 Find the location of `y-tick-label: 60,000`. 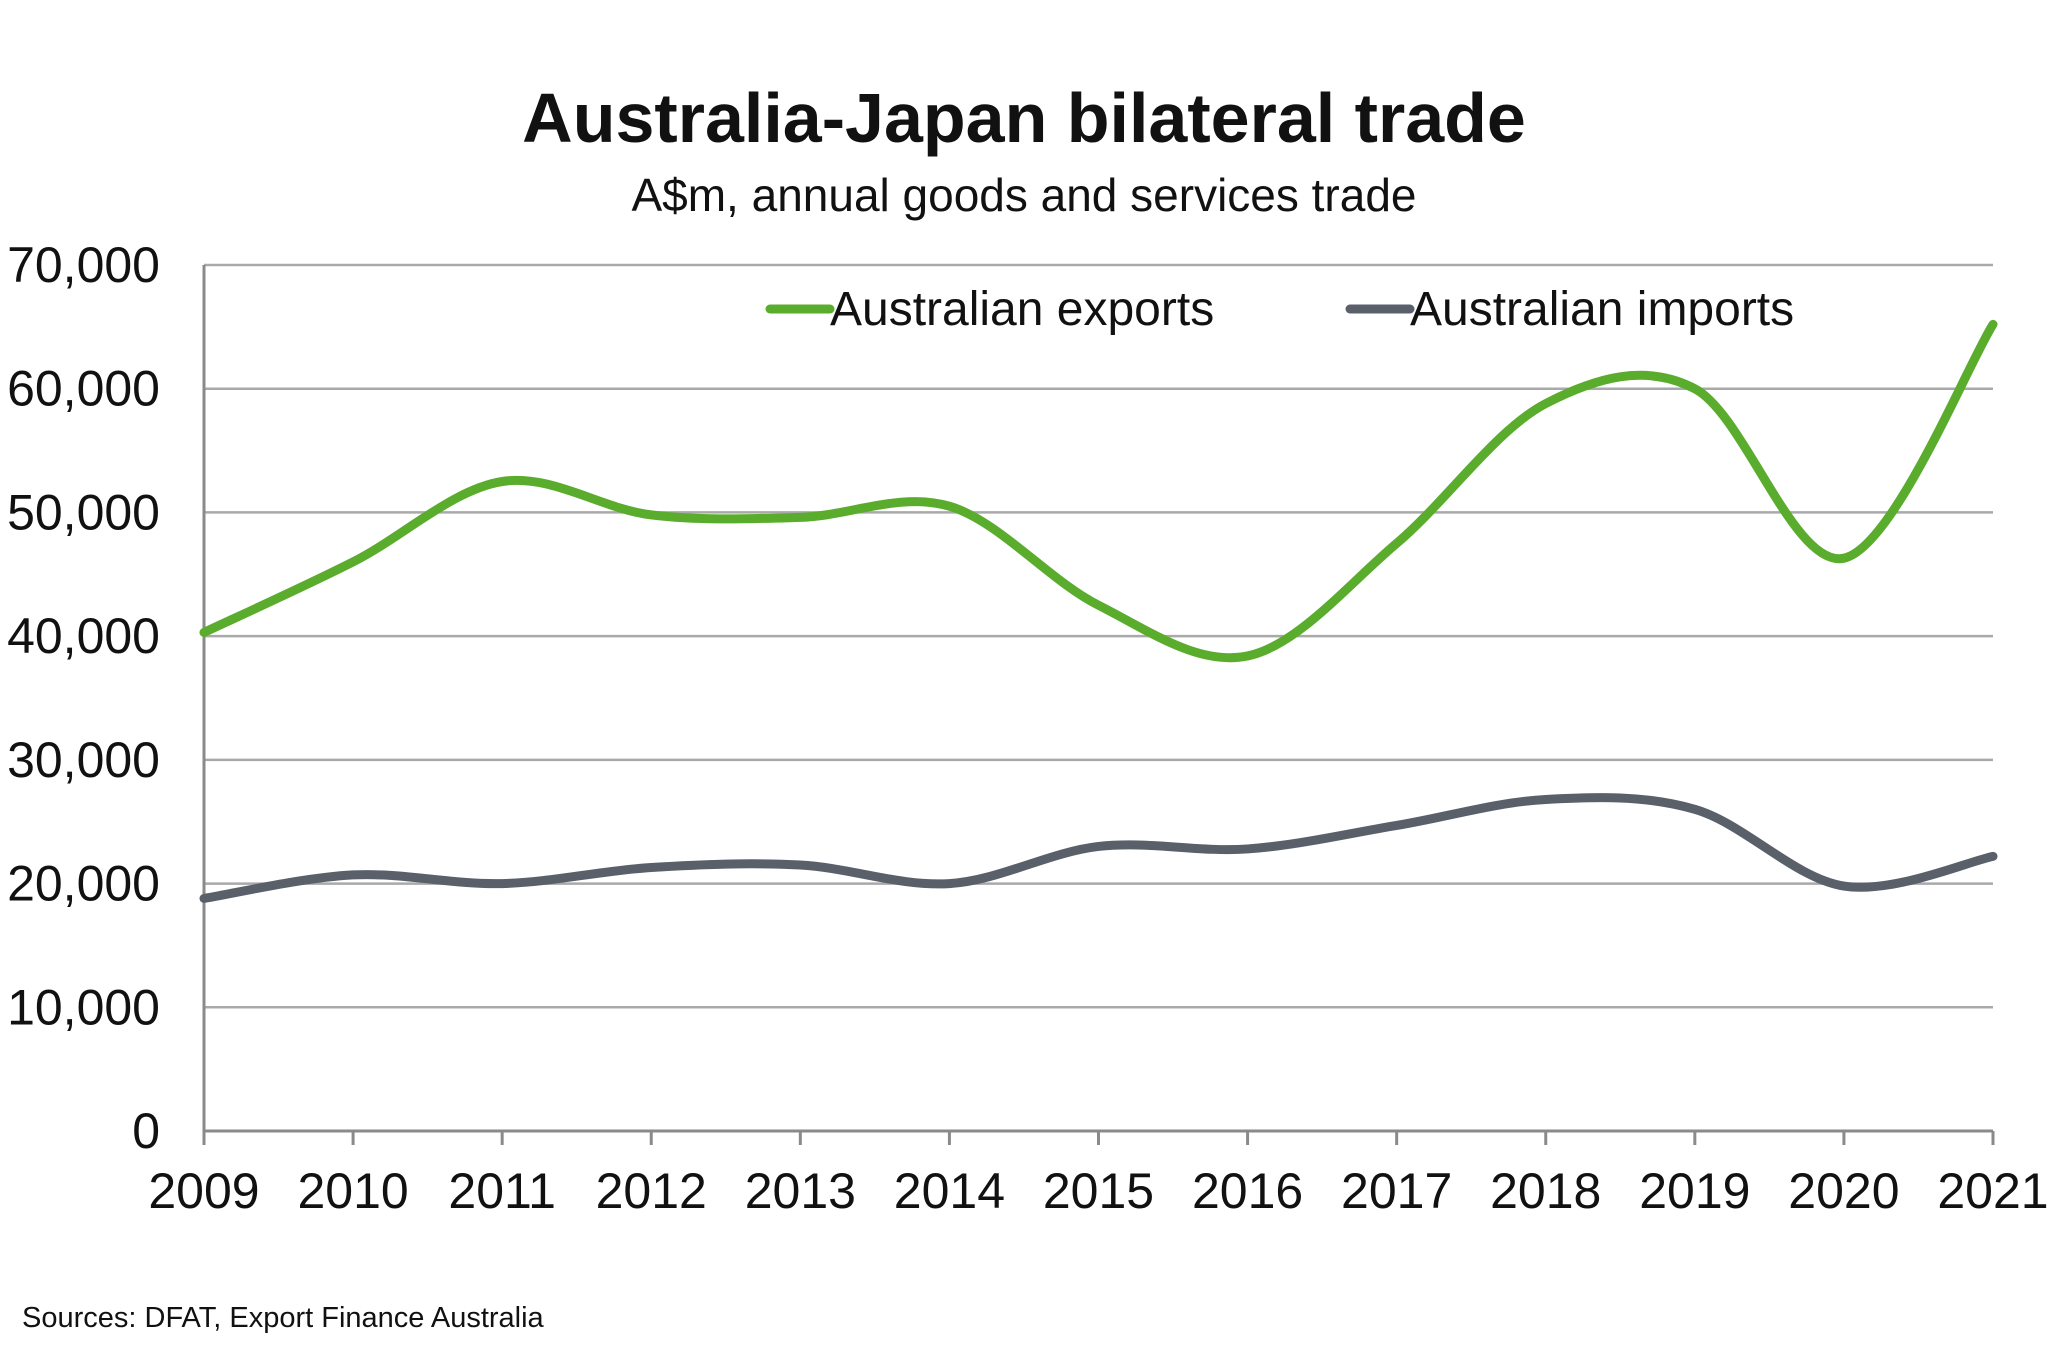

y-tick-label: 60,000 is located at coordinates (83, 389).